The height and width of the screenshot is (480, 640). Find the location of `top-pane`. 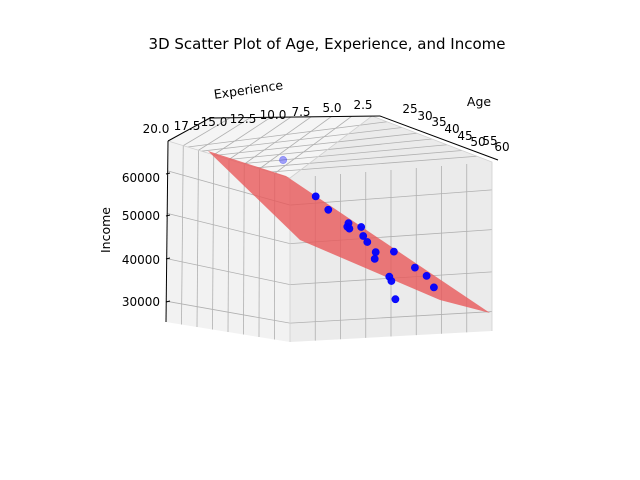

top-pane is located at coordinates (270, 147).